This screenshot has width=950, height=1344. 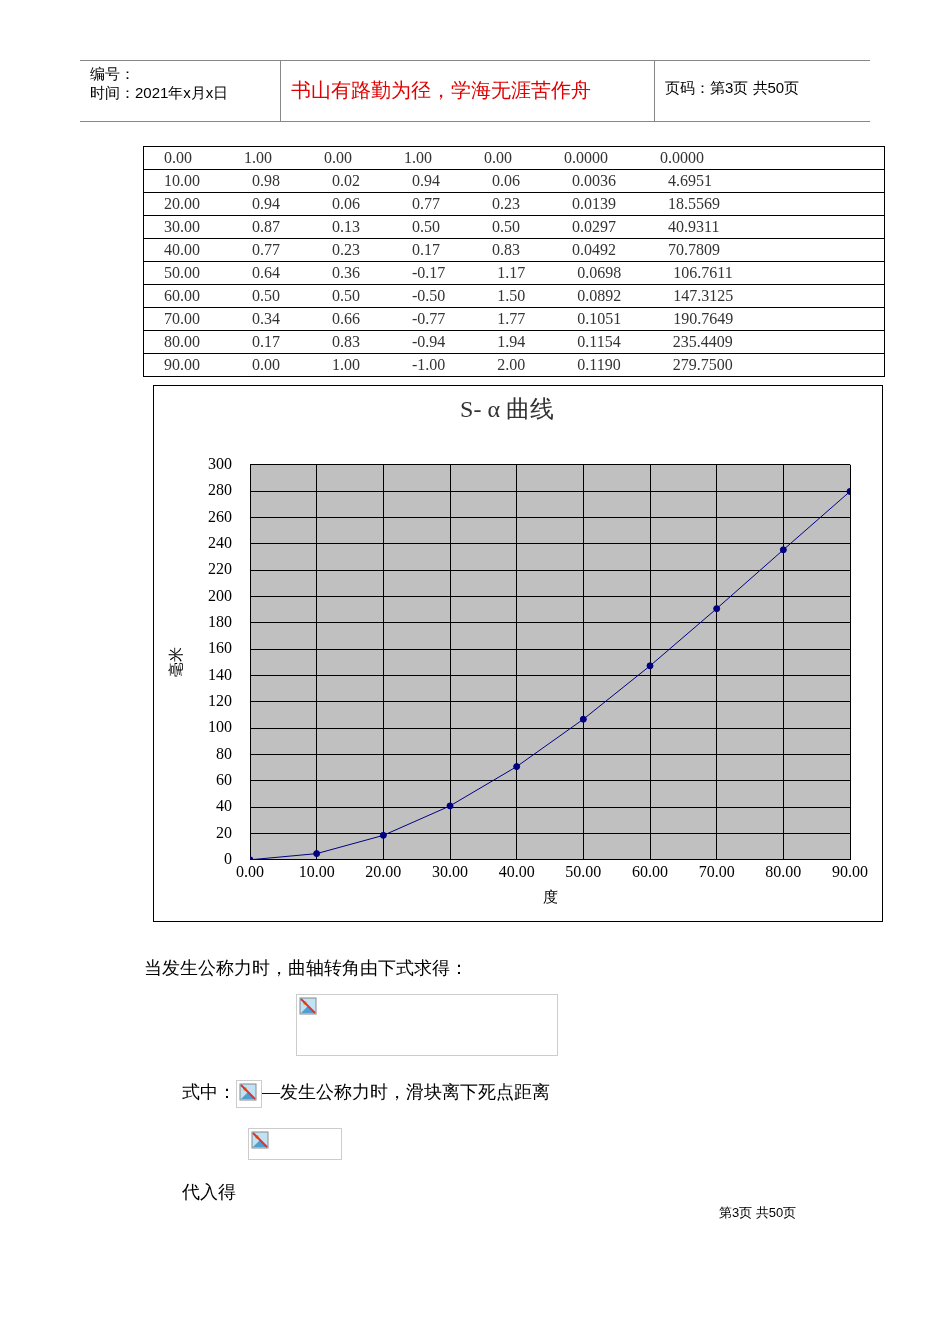 What do you see at coordinates (583, 871) in the screenshot?
I see `x-tick-label: 50.00` at bounding box center [583, 871].